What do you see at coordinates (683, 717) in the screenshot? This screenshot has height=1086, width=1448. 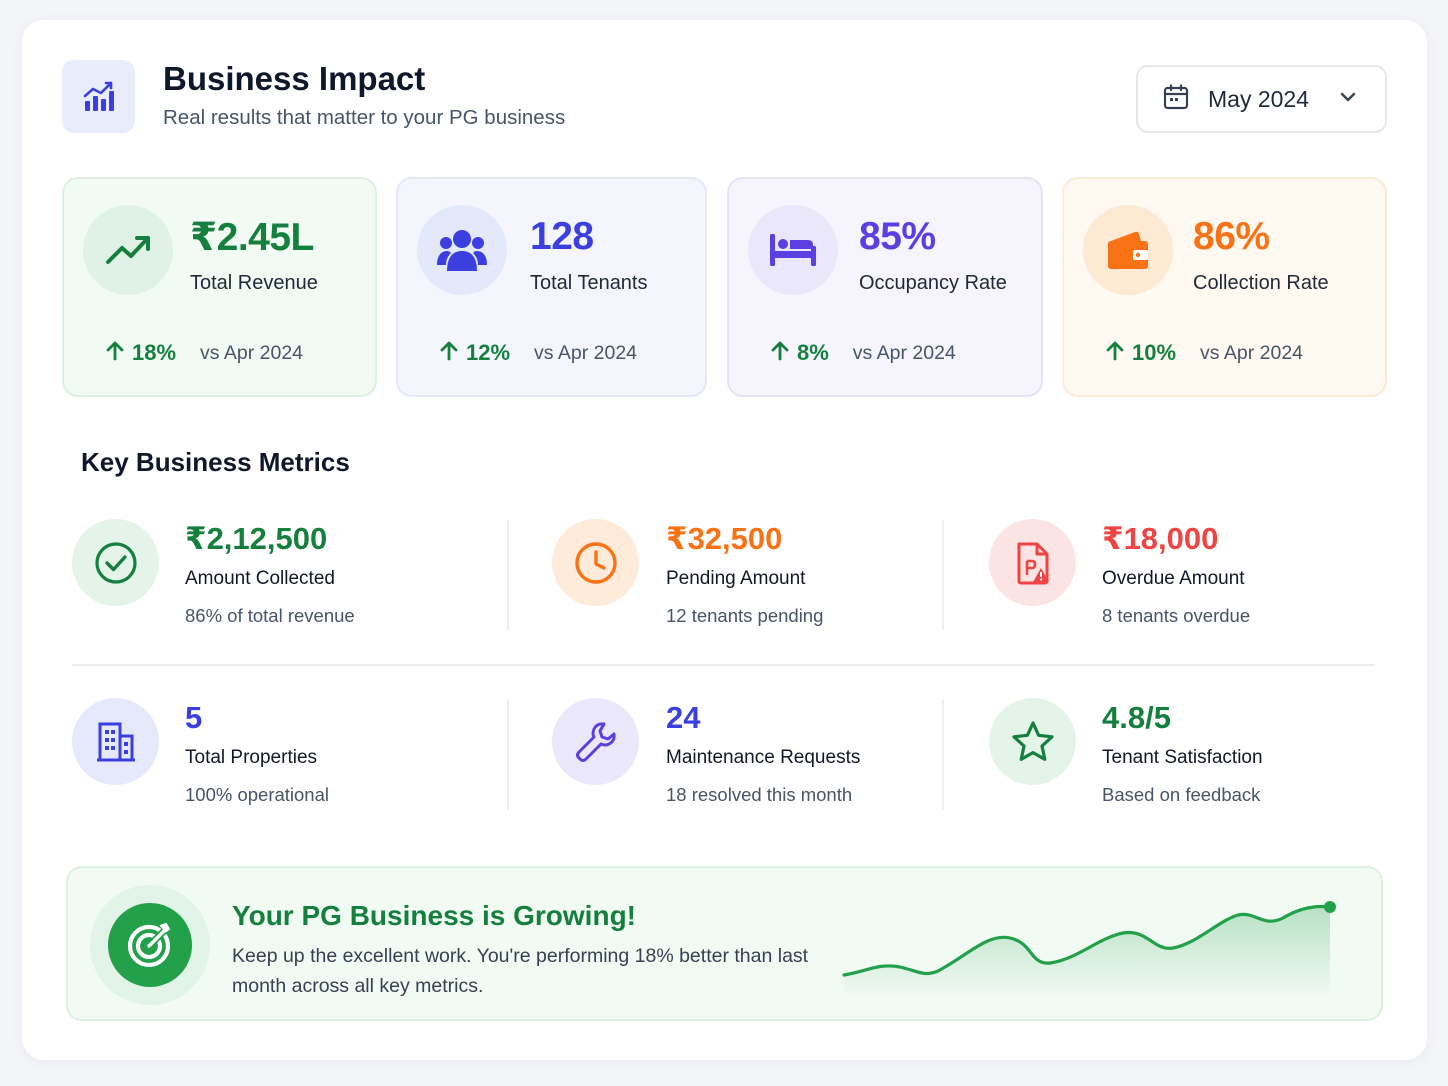 I see `metric-value: 24` at bounding box center [683, 717].